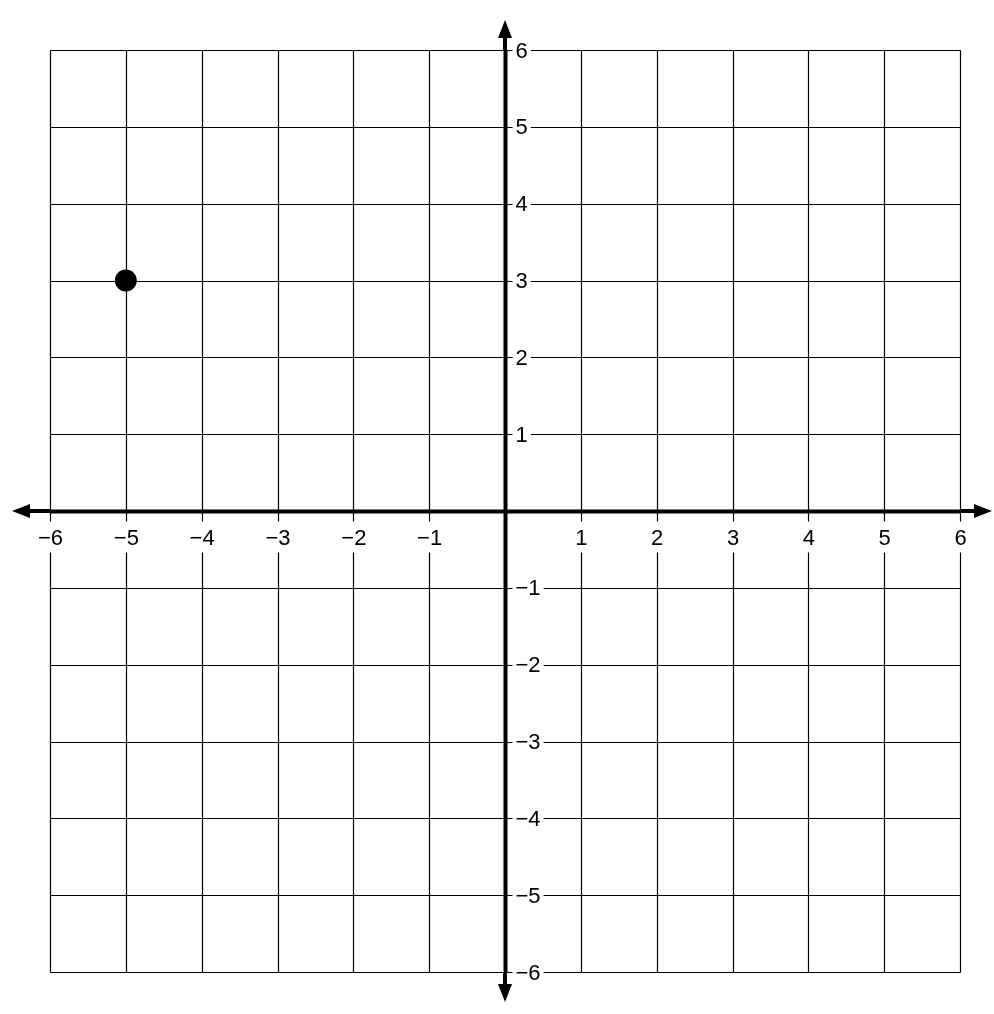 This screenshot has width=994, height=1014. I want to click on x-tick-label: 2, so click(657, 537).